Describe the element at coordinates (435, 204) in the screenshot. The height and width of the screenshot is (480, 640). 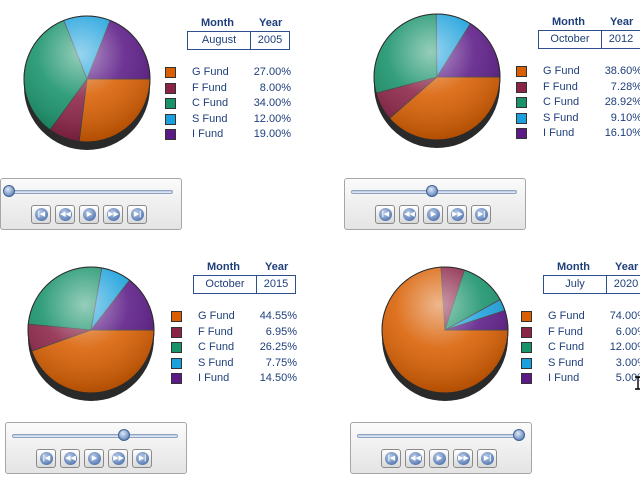
I see `playback-control-2: |◀ ◀◀ ▶ ▶▶ ▶|` at that location.